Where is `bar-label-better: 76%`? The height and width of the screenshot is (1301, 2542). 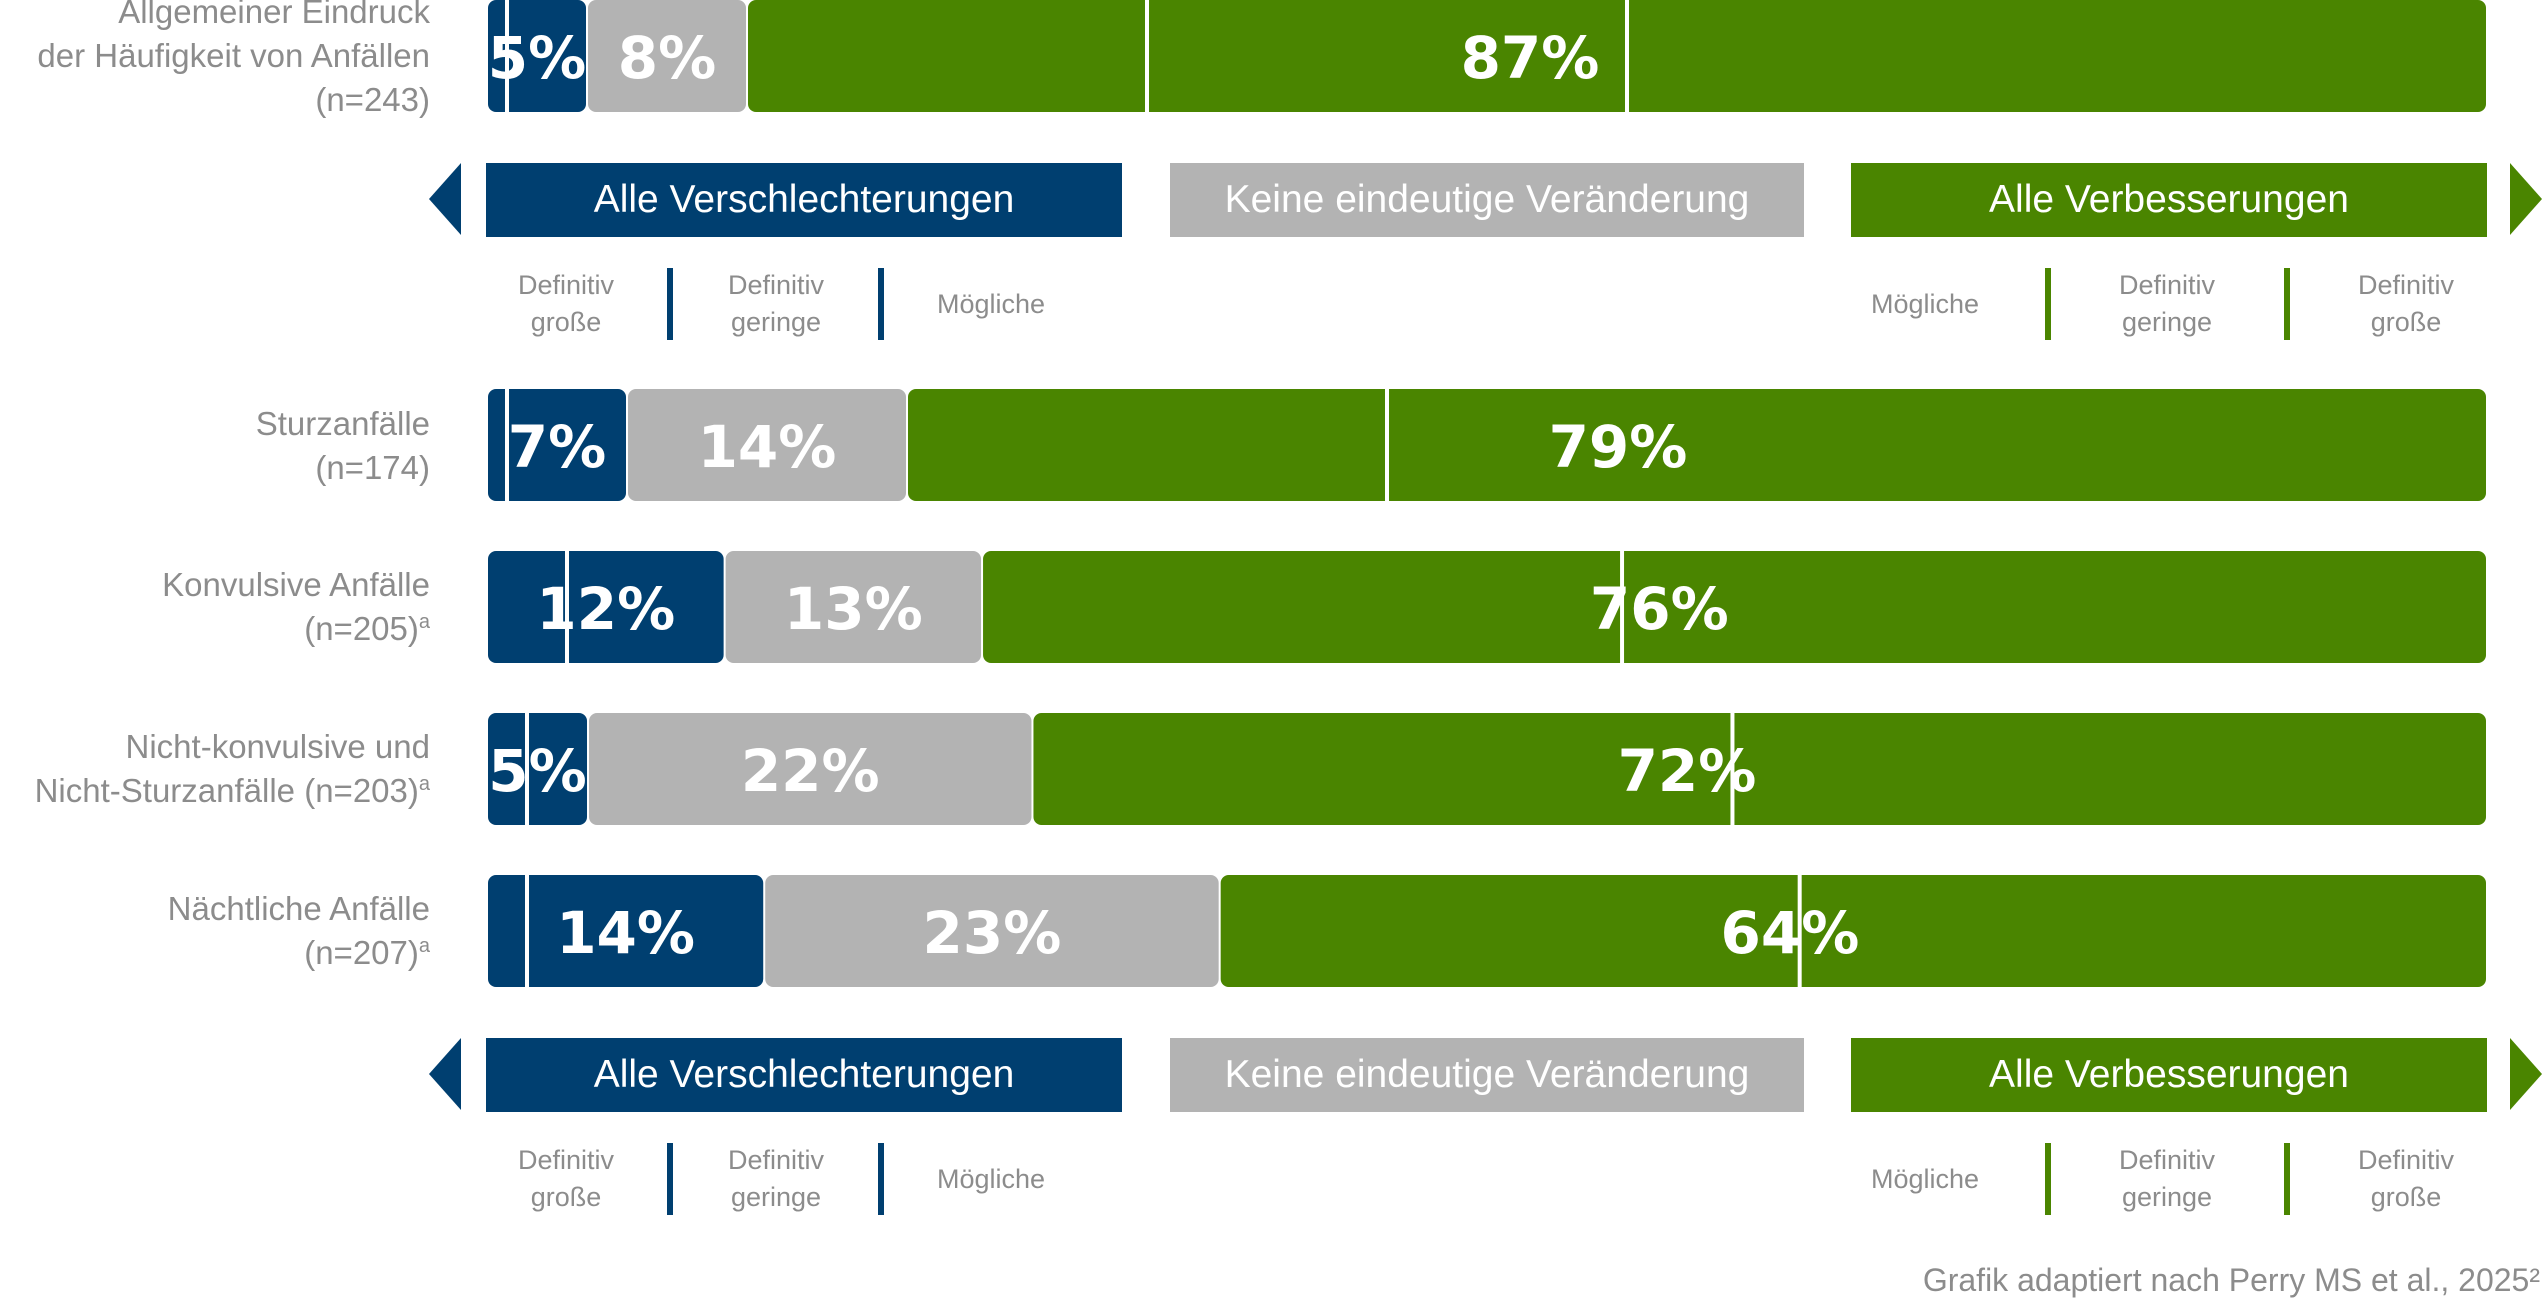
bar-label-better: 76% is located at coordinates (1659, 609).